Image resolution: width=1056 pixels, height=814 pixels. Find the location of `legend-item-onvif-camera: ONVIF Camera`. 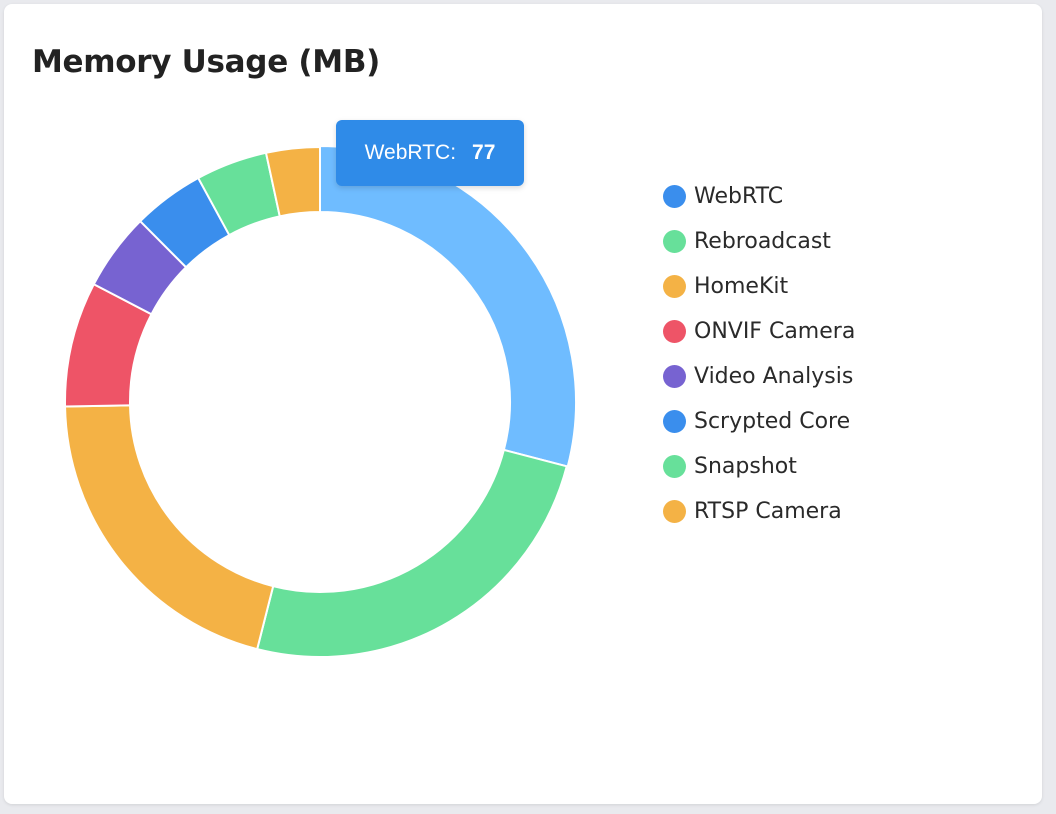

legend-item-onvif-camera: ONVIF Camera is located at coordinates (759, 331).